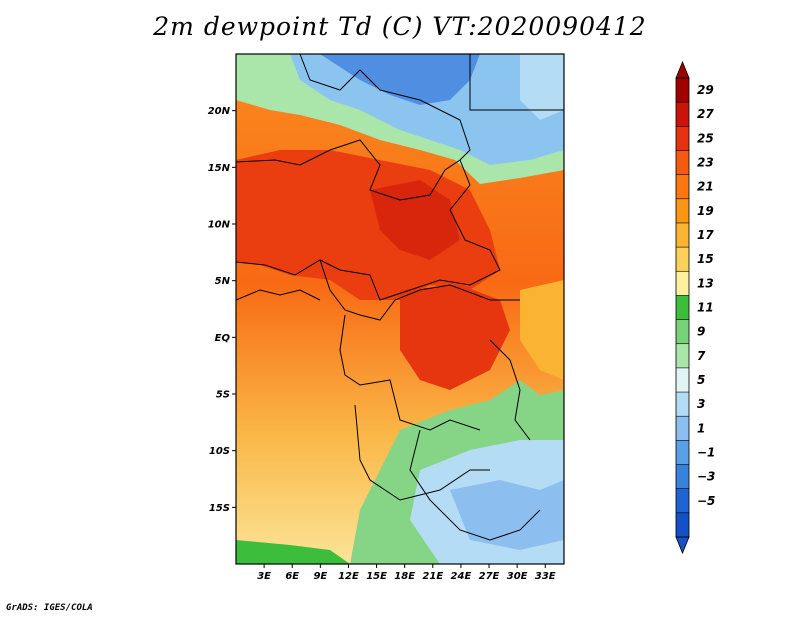 The image size is (800, 618). What do you see at coordinates (701, 404) in the screenshot?
I see `colorbar-label: 3` at bounding box center [701, 404].